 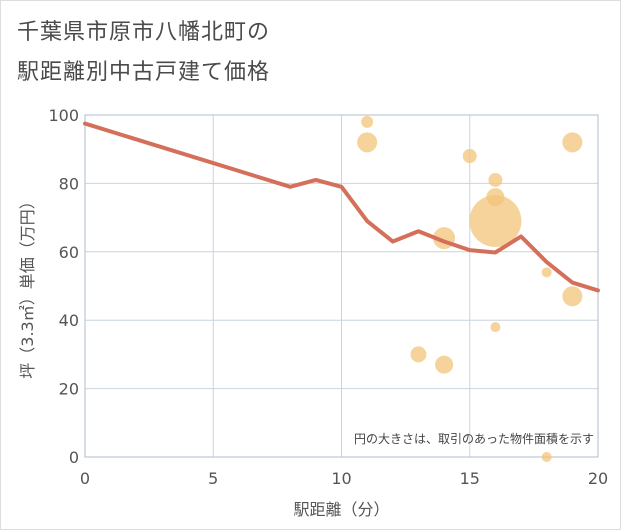 What do you see at coordinates (213, 478) in the screenshot?
I see `x-tick-label-5: 5` at bounding box center [213, 478].